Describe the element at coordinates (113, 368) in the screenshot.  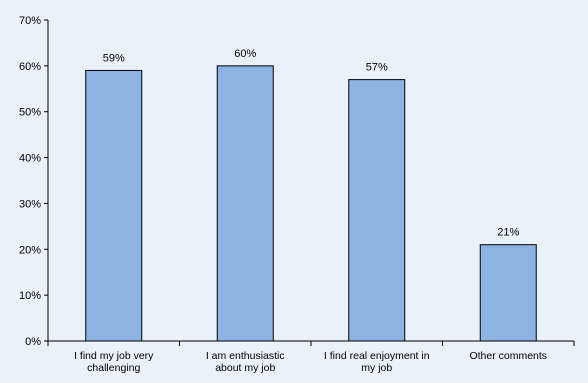
I see `x-category-label: challenging` at that location.